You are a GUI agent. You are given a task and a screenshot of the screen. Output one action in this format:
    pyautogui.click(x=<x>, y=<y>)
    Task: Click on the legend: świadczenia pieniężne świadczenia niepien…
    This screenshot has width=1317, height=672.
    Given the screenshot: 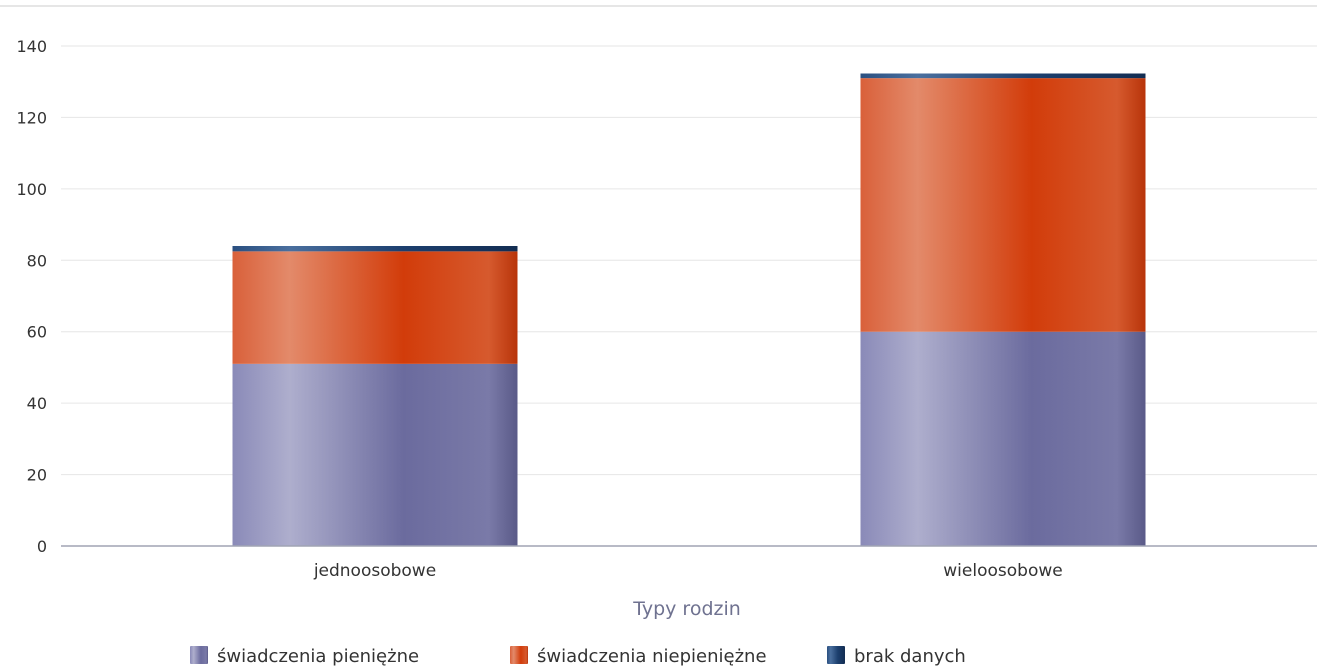 What is the action you would take?
    pyautogui.click(x=578, y=656)
    